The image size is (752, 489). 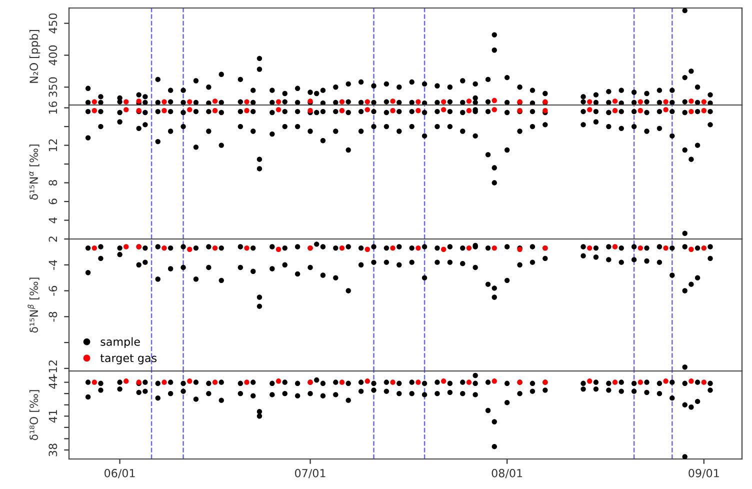 What do you see at coordinates (53, 450) in the screenshot?
I see `y-tick-label: 38` at bounding box center [53, 450].